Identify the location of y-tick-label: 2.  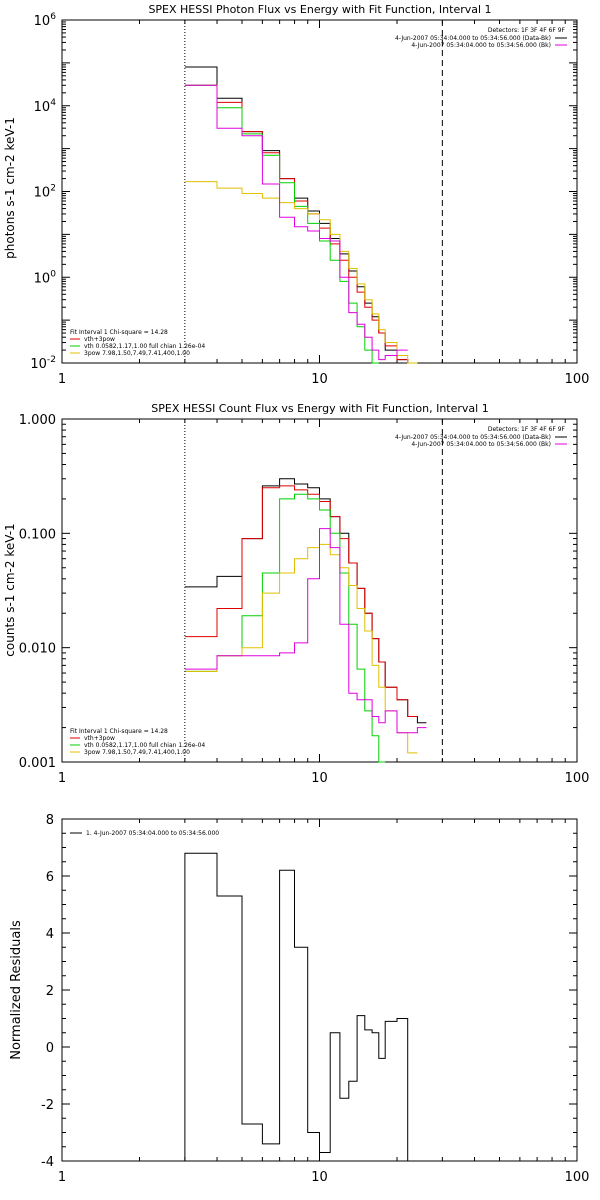
(50, 991).